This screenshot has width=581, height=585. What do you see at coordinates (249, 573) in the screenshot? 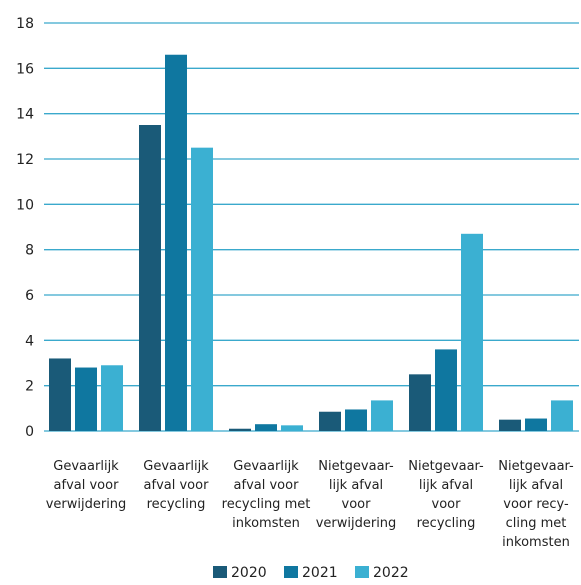
I see `legend-label-2020: 2020` at bounding box center [249, 573].